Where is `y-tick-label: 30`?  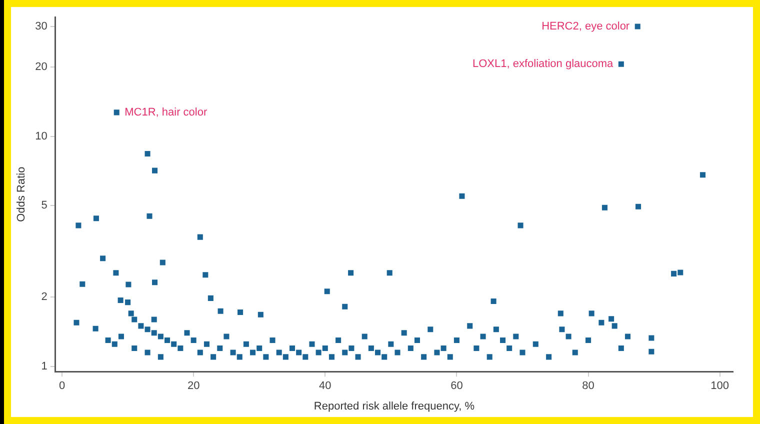 y-tick-label: 30 is located at coordinates (41, 26).